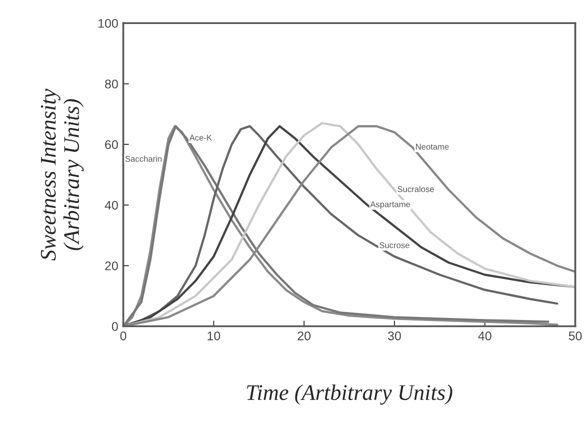  What do you see at coordinates (485, 335) in the screenshot?
I see `x-tick-label: 40` at bounding box center [485, 335].